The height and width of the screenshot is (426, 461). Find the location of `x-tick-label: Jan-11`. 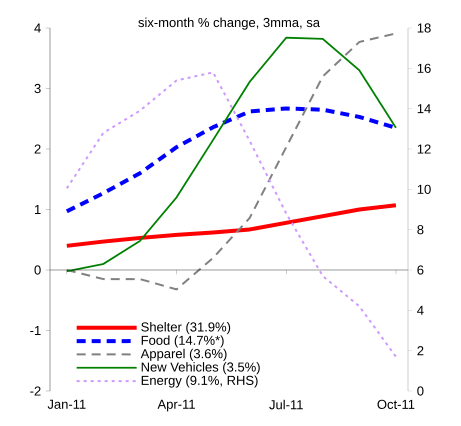

x-tick-label: Jan-11 is located at coordinates (67, 404).